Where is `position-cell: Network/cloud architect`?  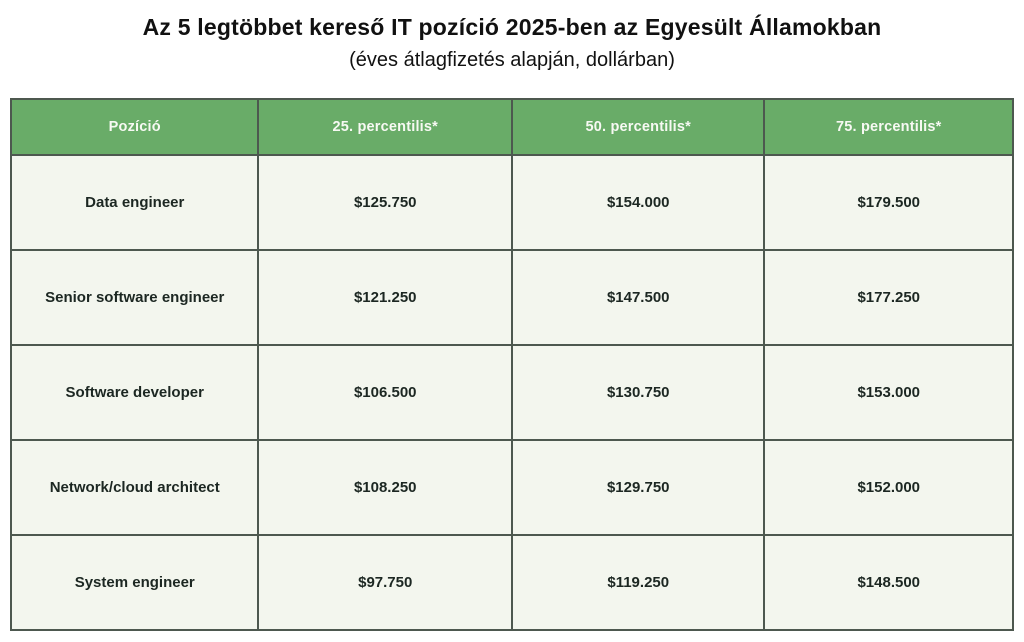
position-cell: Network/cloud architect is located at coordinates (134, 487).